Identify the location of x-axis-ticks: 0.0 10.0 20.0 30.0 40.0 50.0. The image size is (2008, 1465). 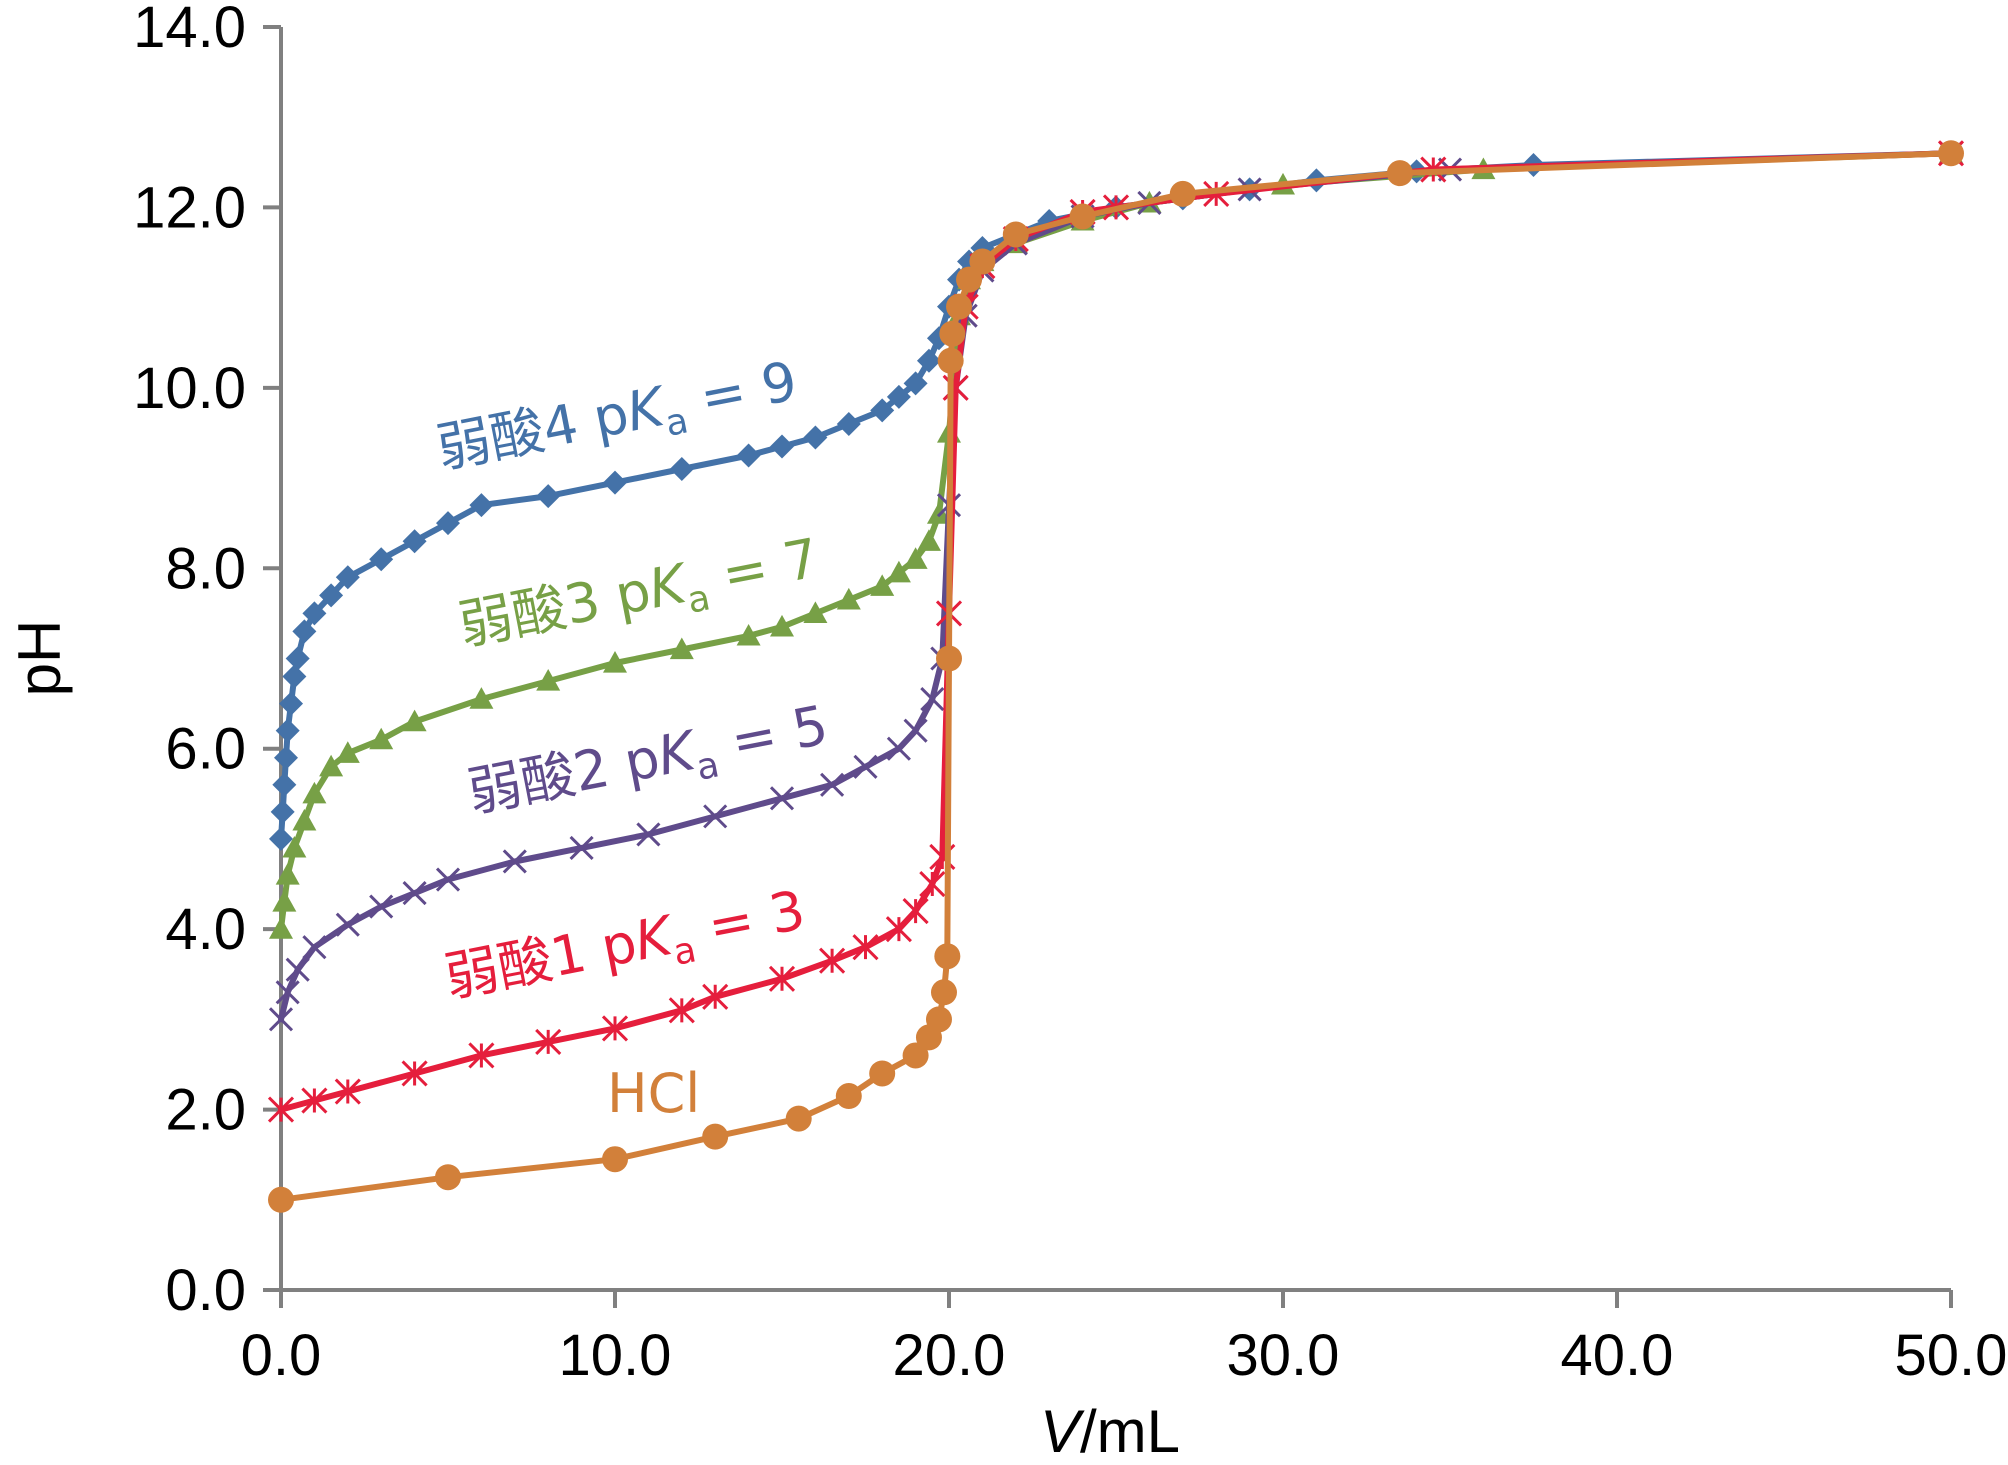
(1124, 1339).